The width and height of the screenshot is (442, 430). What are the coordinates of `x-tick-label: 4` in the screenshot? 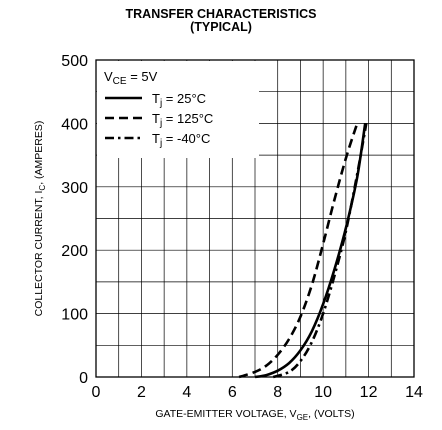 It's located at (186, 392).